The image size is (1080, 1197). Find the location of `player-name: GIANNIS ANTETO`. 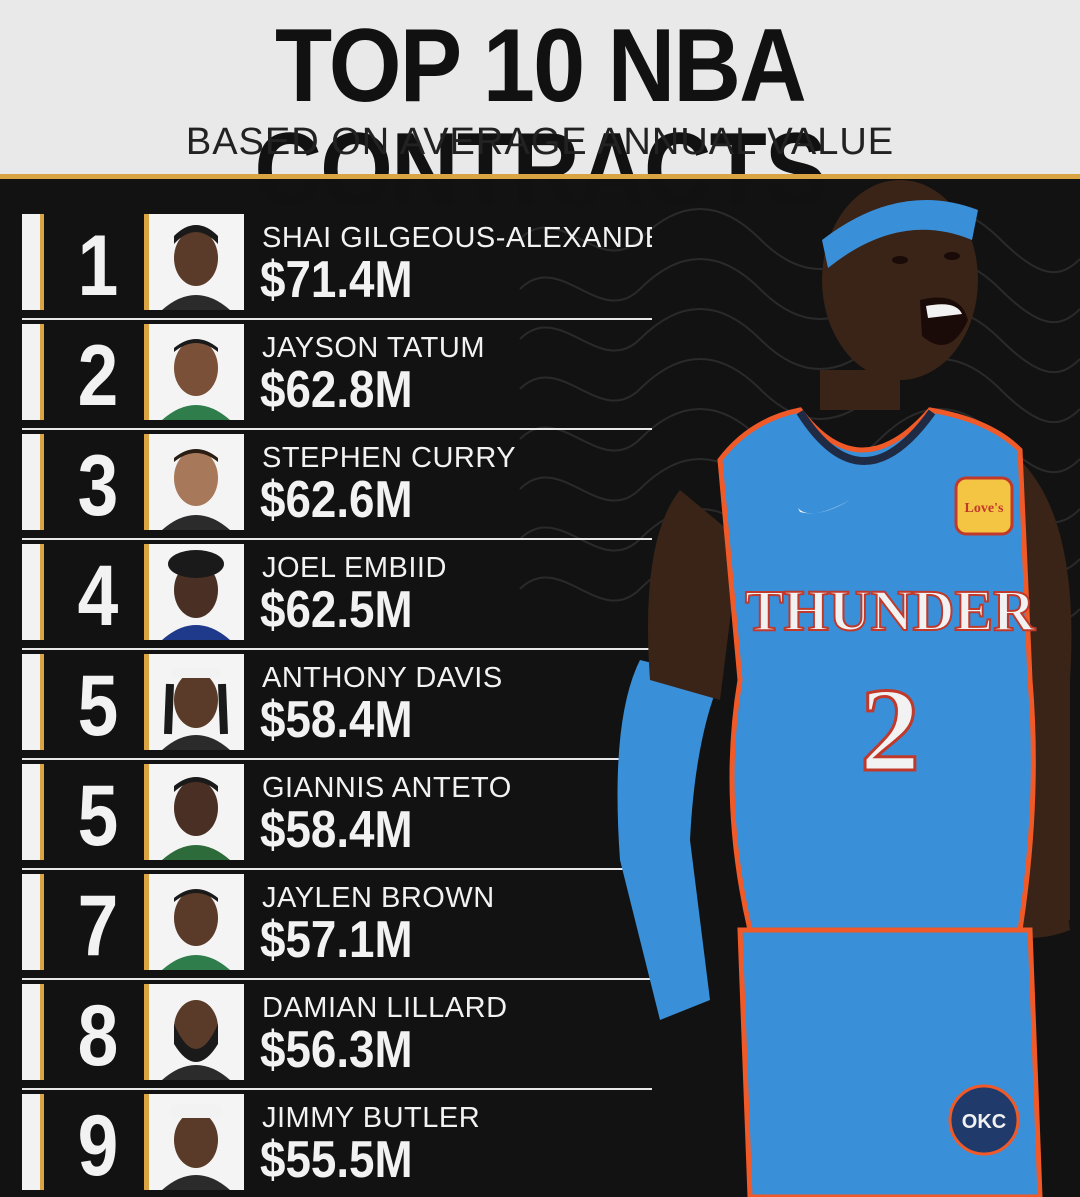

player-name: GIANNIS ANTETO is located at coordinates (387, 788).